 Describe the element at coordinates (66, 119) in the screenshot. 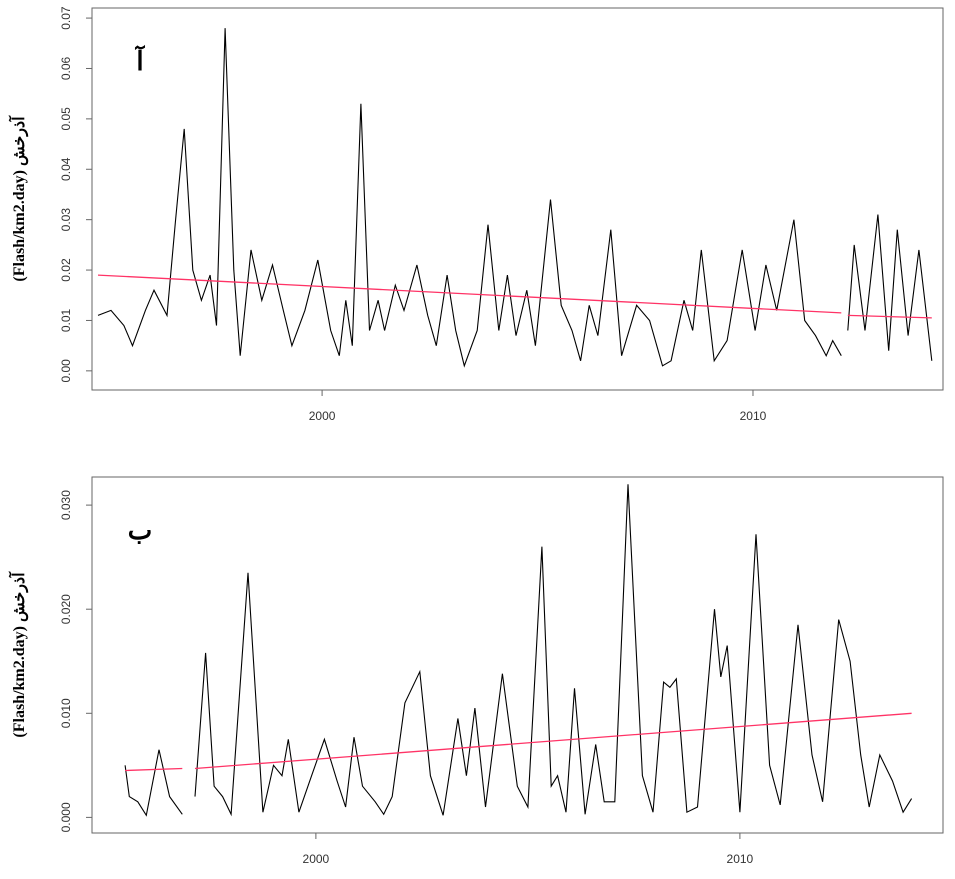

I see `y-tick-label: 0.05` at that location.